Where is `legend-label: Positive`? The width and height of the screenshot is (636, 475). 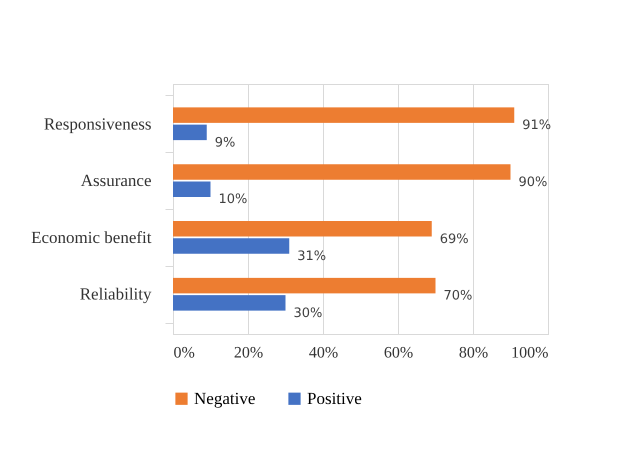 legend-label: Positive is located at coordinates (334, 398).